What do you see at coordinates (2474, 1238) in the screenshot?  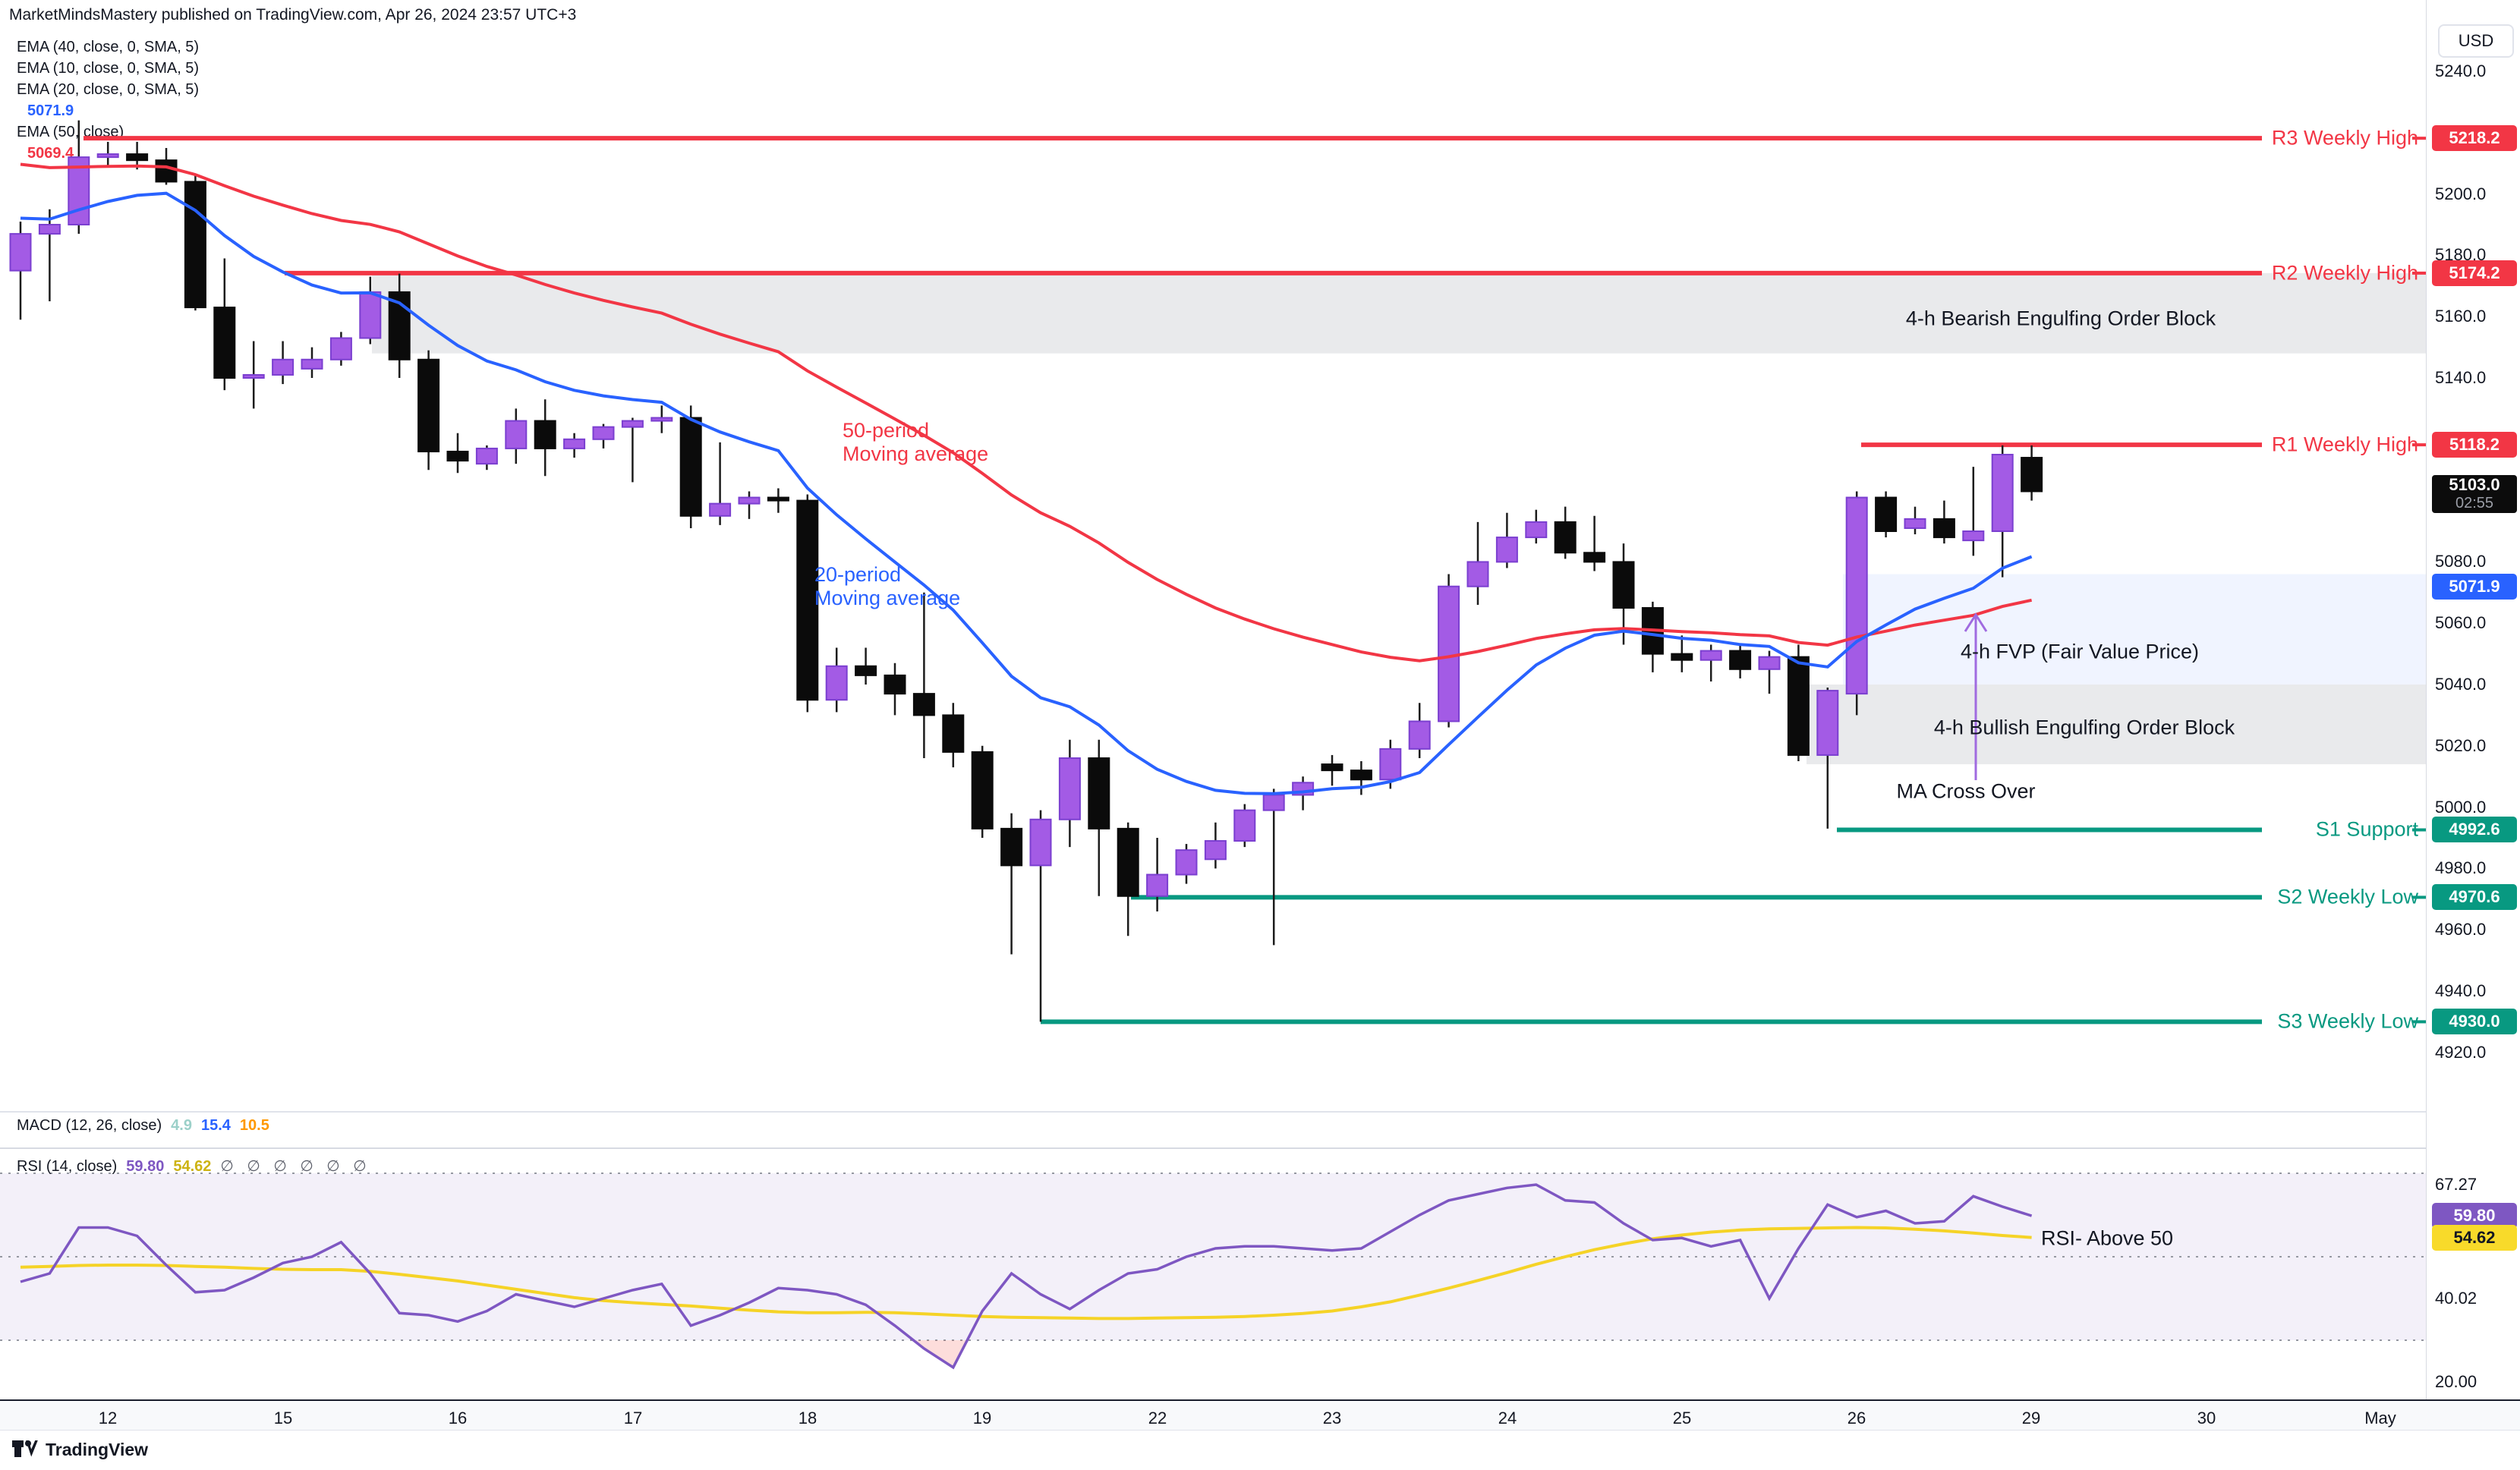 I see `rsi-badge-54.62: 54.62` at bounding box center [2474, 1238].